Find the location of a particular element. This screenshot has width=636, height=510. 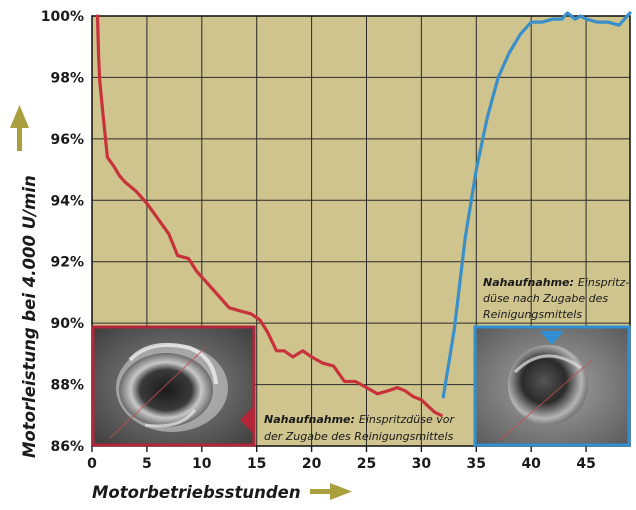

y-axis-title: Motorleistung bei 4.000 U/min is located at coordinates (29, 316).